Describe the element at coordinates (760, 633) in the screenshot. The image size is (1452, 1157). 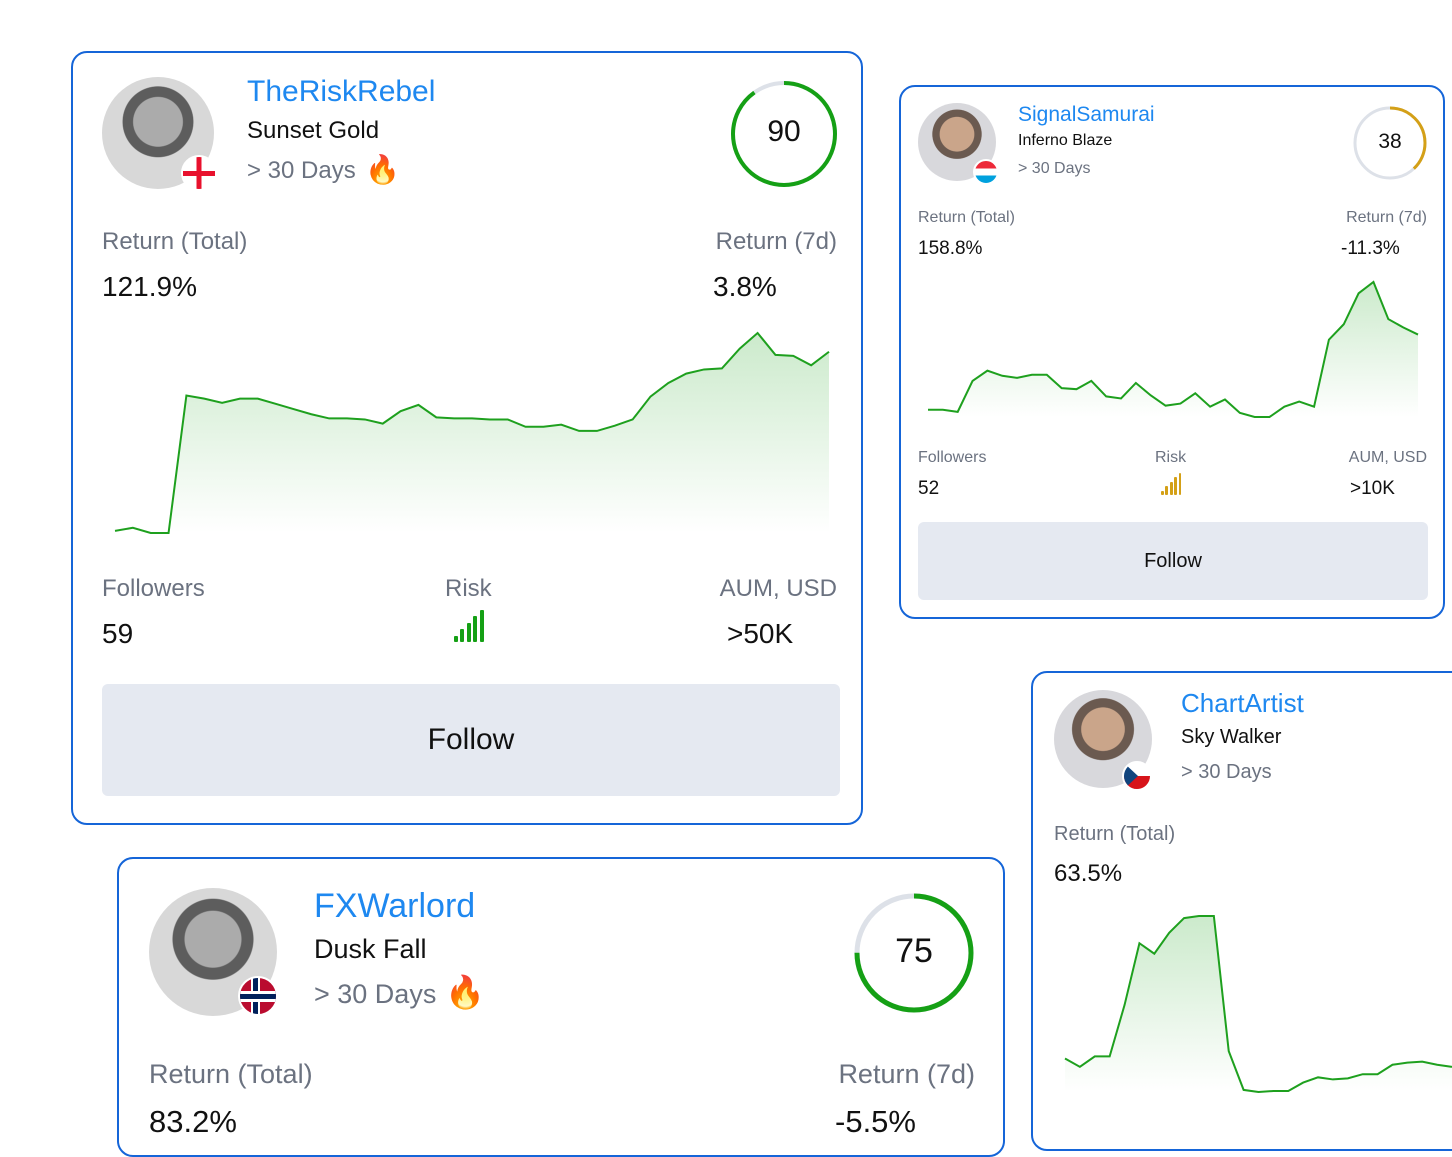
I see `aum-value: >50K` at that location.